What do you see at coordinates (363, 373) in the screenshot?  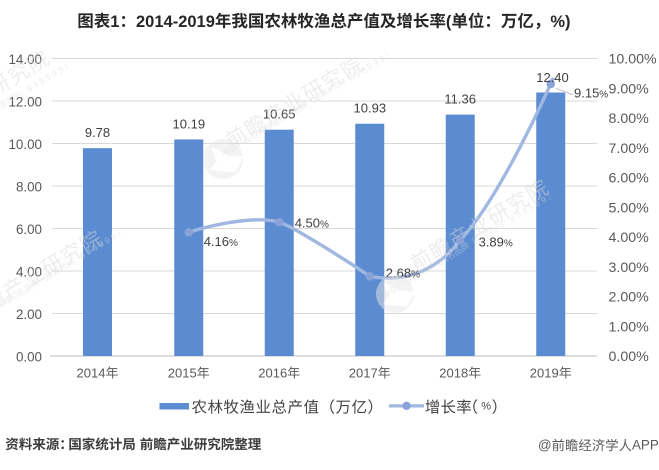 I see `svg-text: 2017` at bounding box center [363, 373].